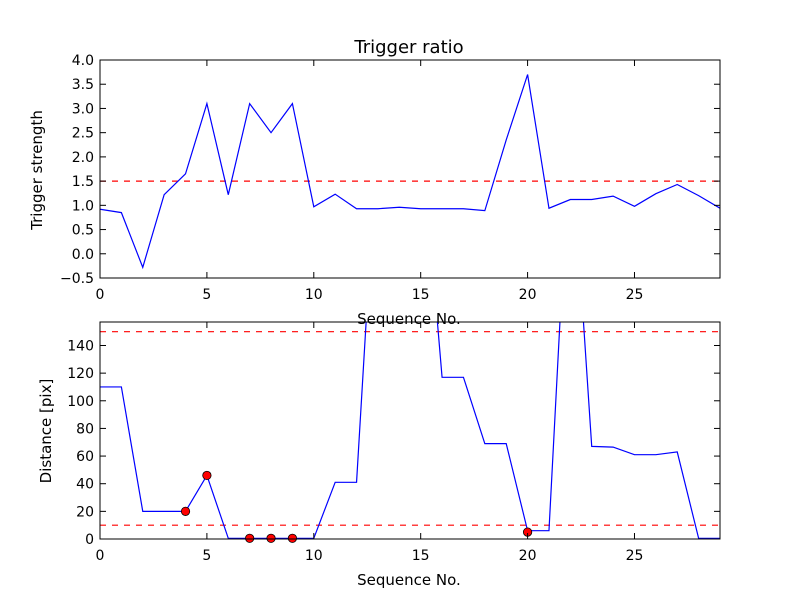 The width and height of the screenshot is (800, 600). I want to click on y-tick-label: 140, so click(80, 346).